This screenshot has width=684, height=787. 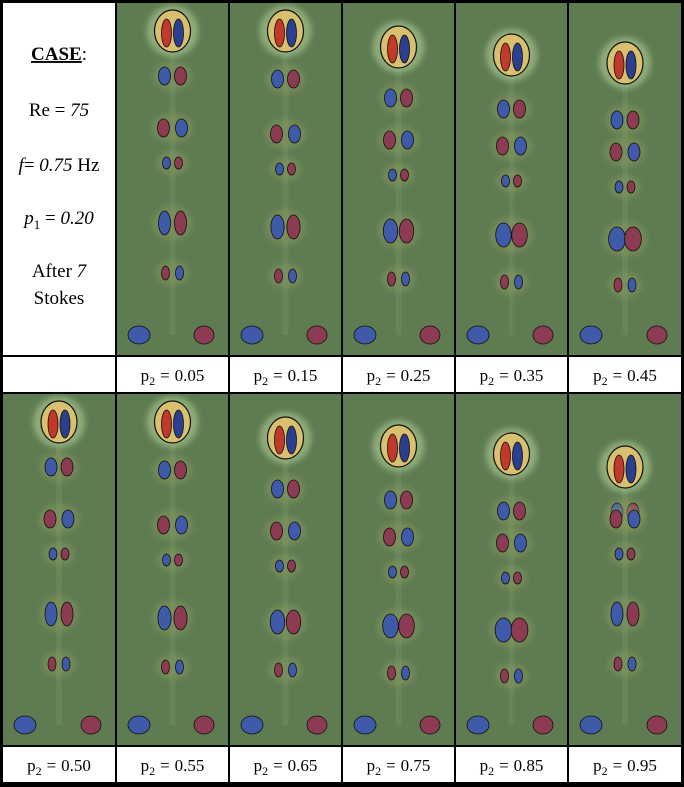 What do you see at coordinates (59, 54) in the screenshot?
I see `case-title: CASE:` at bounding box center [59, 54].